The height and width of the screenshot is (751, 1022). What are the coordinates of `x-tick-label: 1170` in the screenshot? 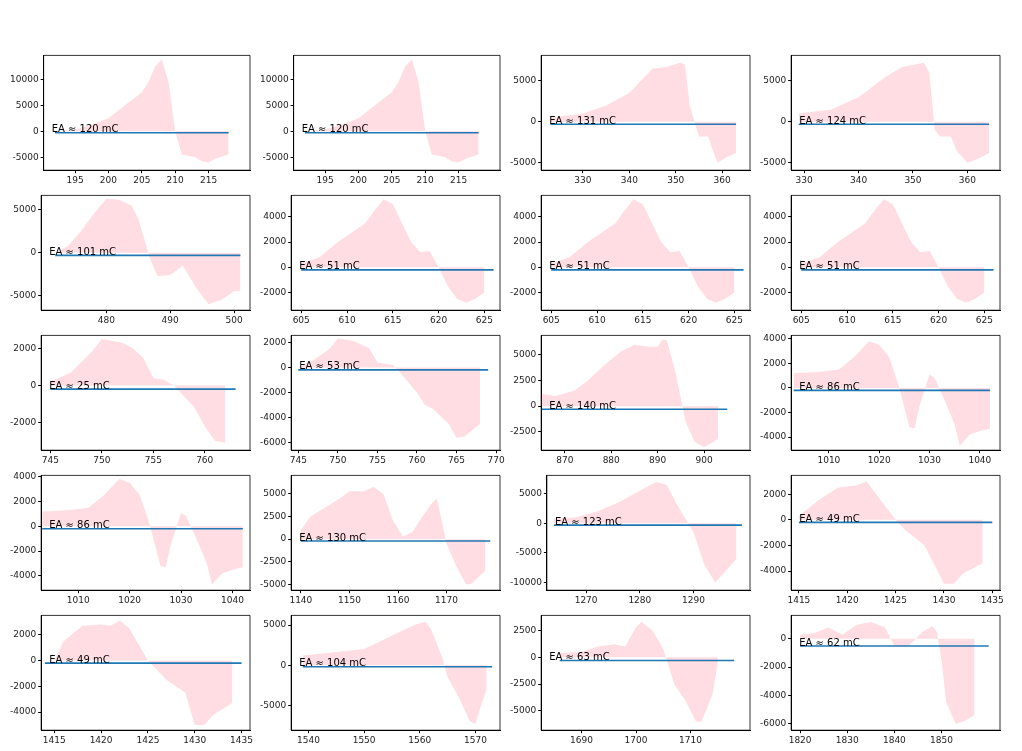 It's located at (447, 599).